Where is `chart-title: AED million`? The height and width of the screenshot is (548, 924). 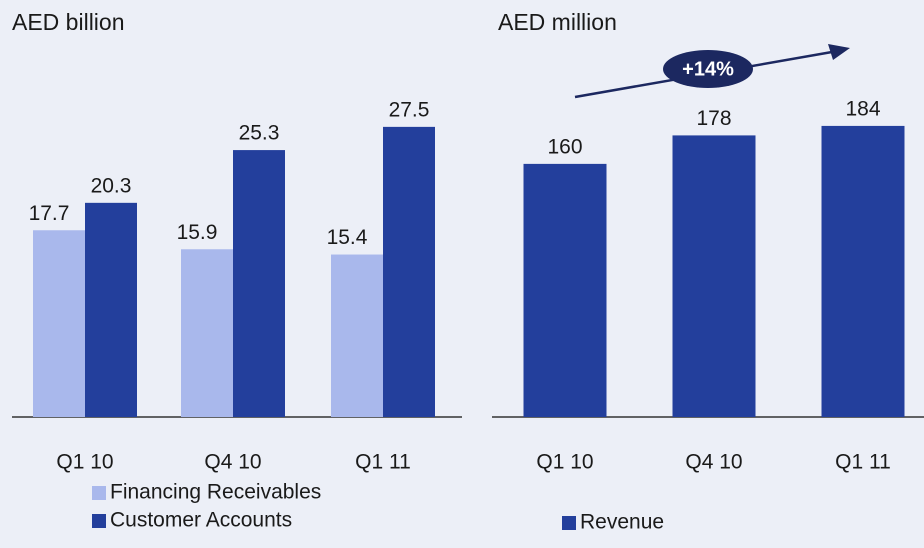 chart-title: AED million is located at coordinates (557, 22).